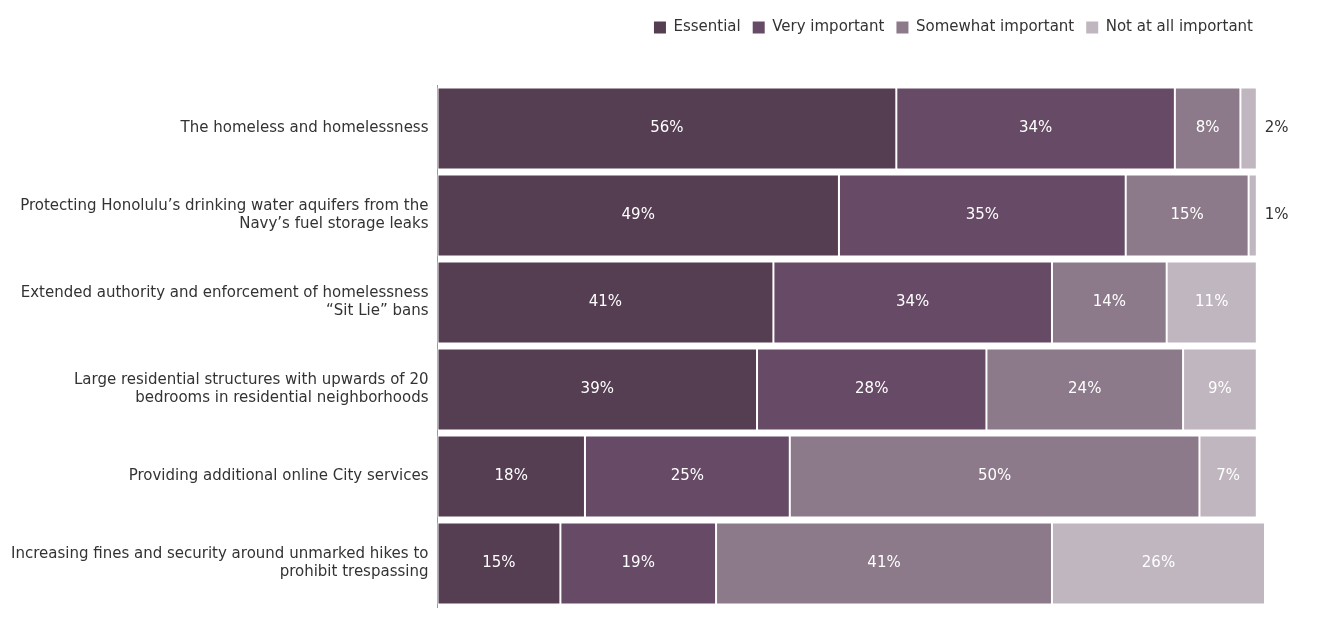 Image resolution: width=1318 pixels, height=627 pixels. I want to click on data-label: 50%, so click(994, 475).